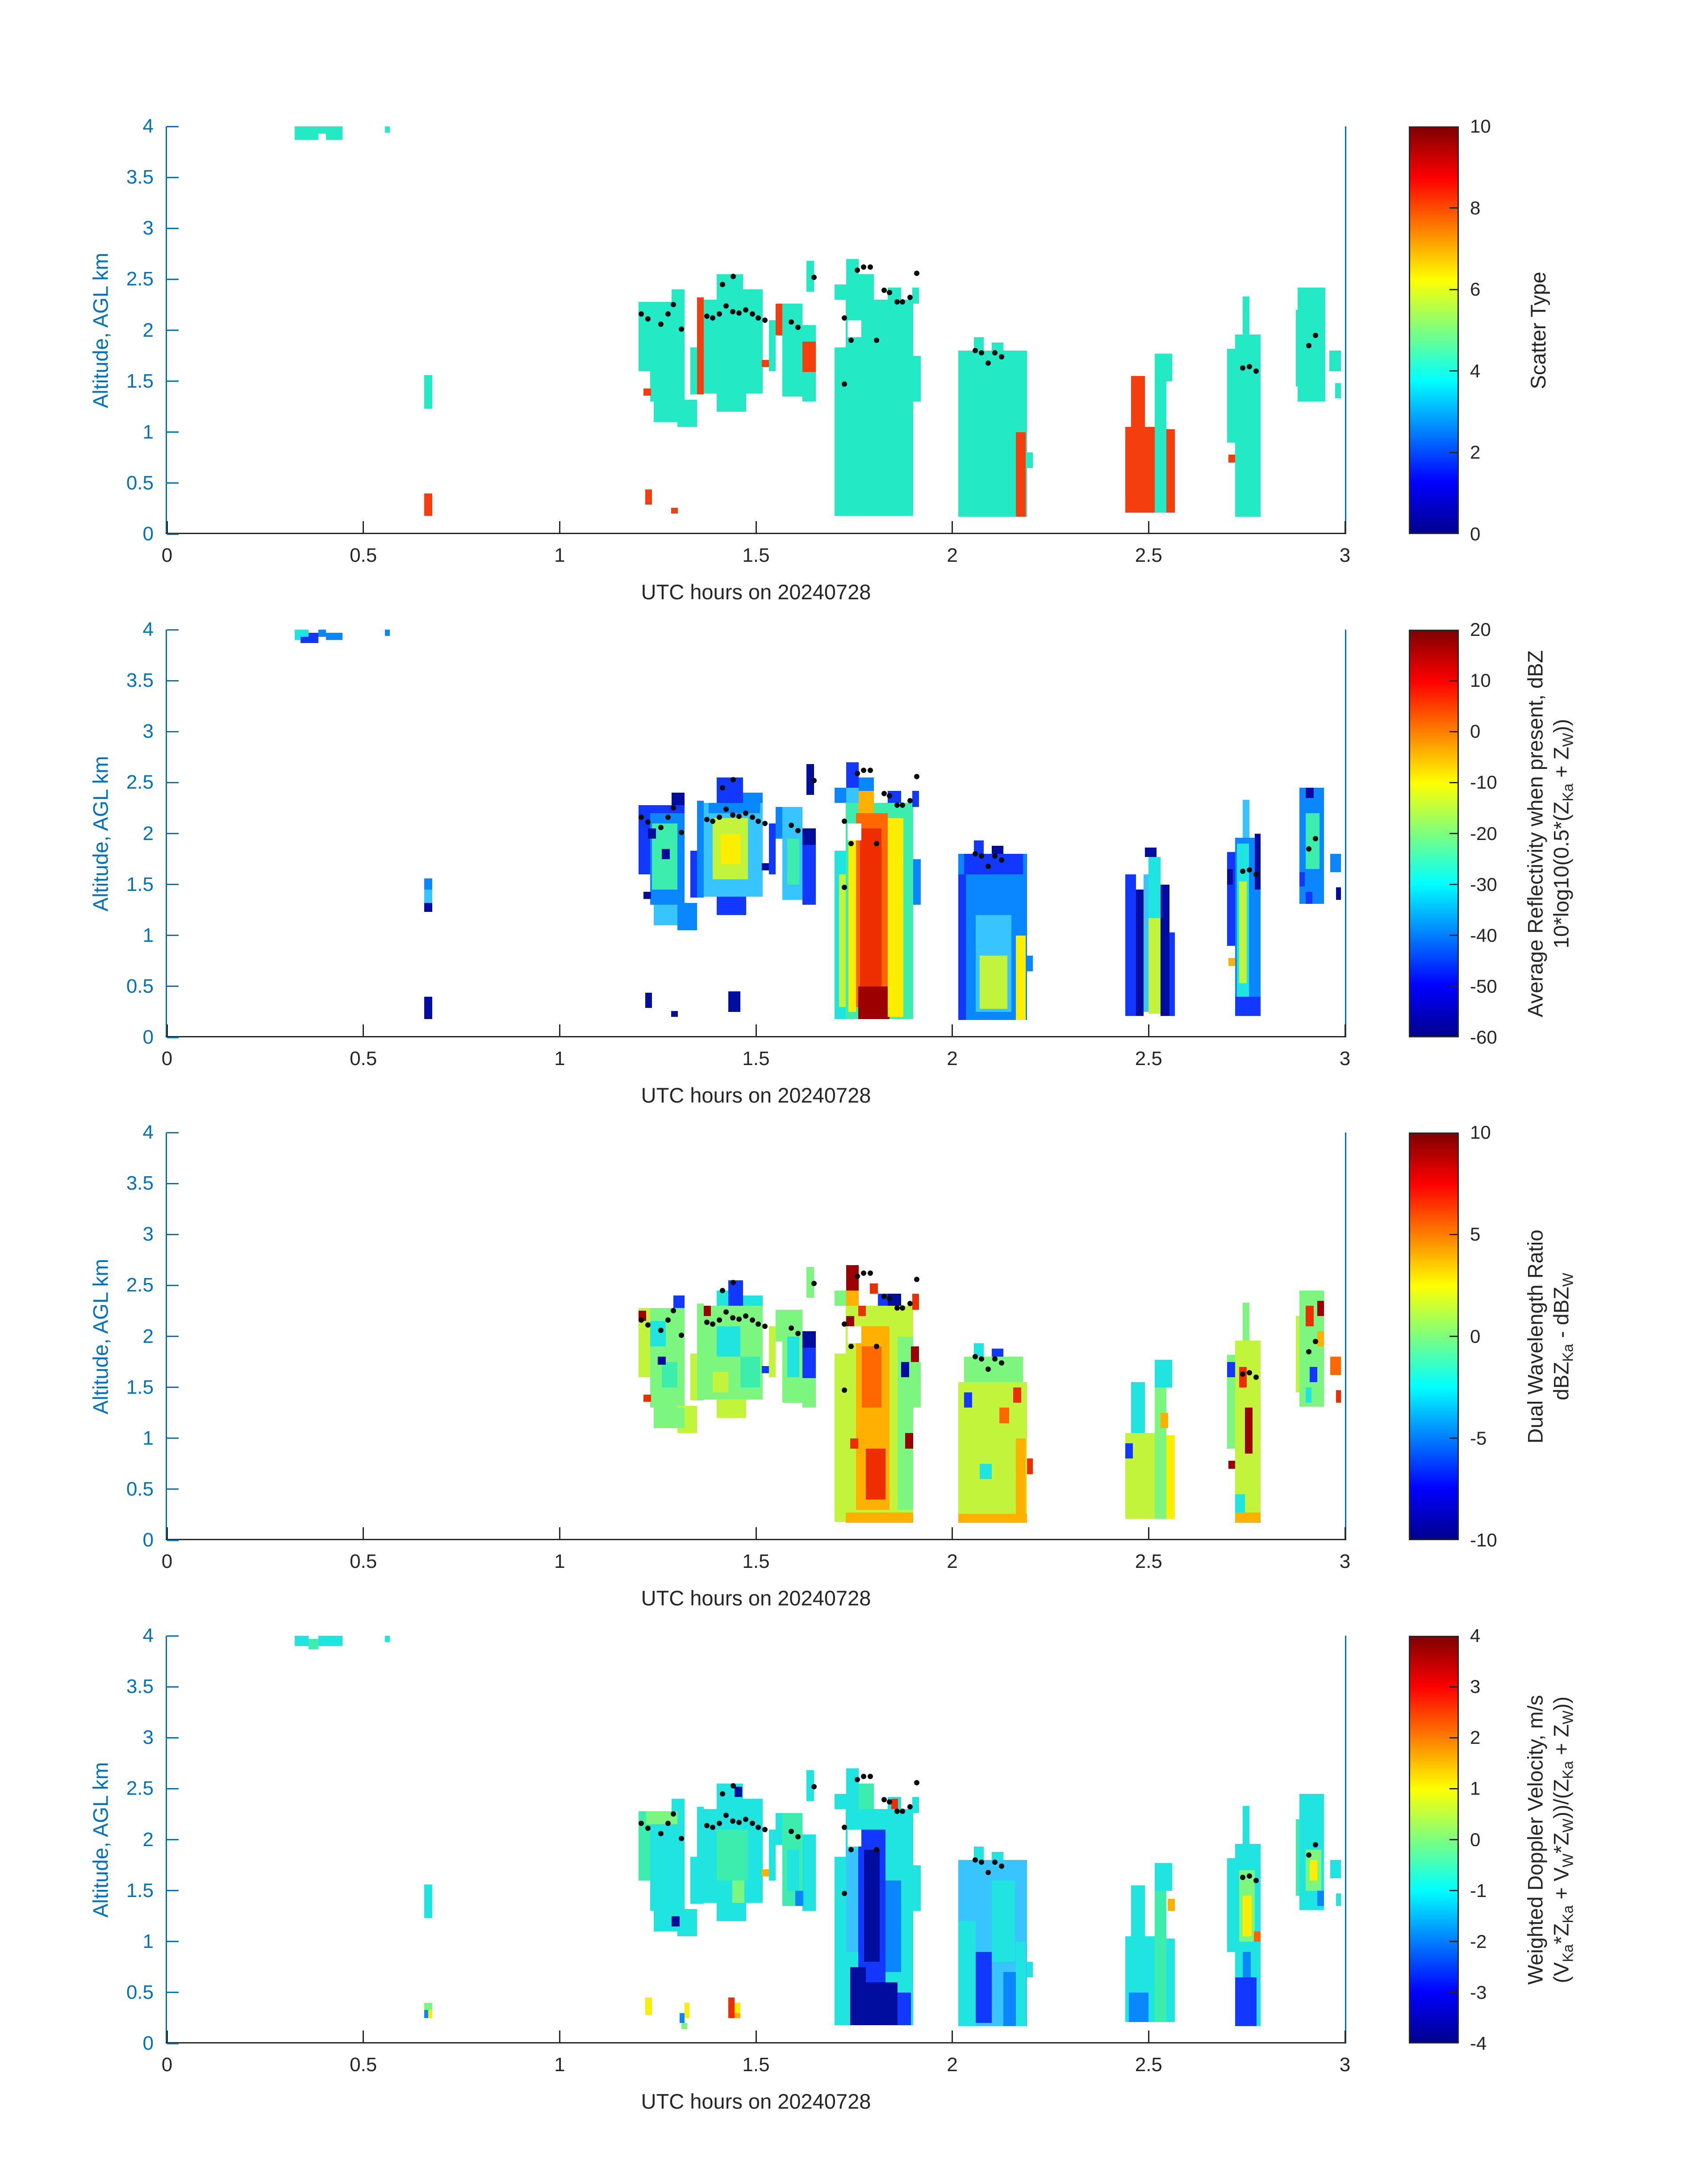 The width and height of the screenshot is (1708, 2177). What do you see at coordinates (140, 279) in the screenshot?
I see `y-tick-label: 2.5` at bounding box center [140, 279].